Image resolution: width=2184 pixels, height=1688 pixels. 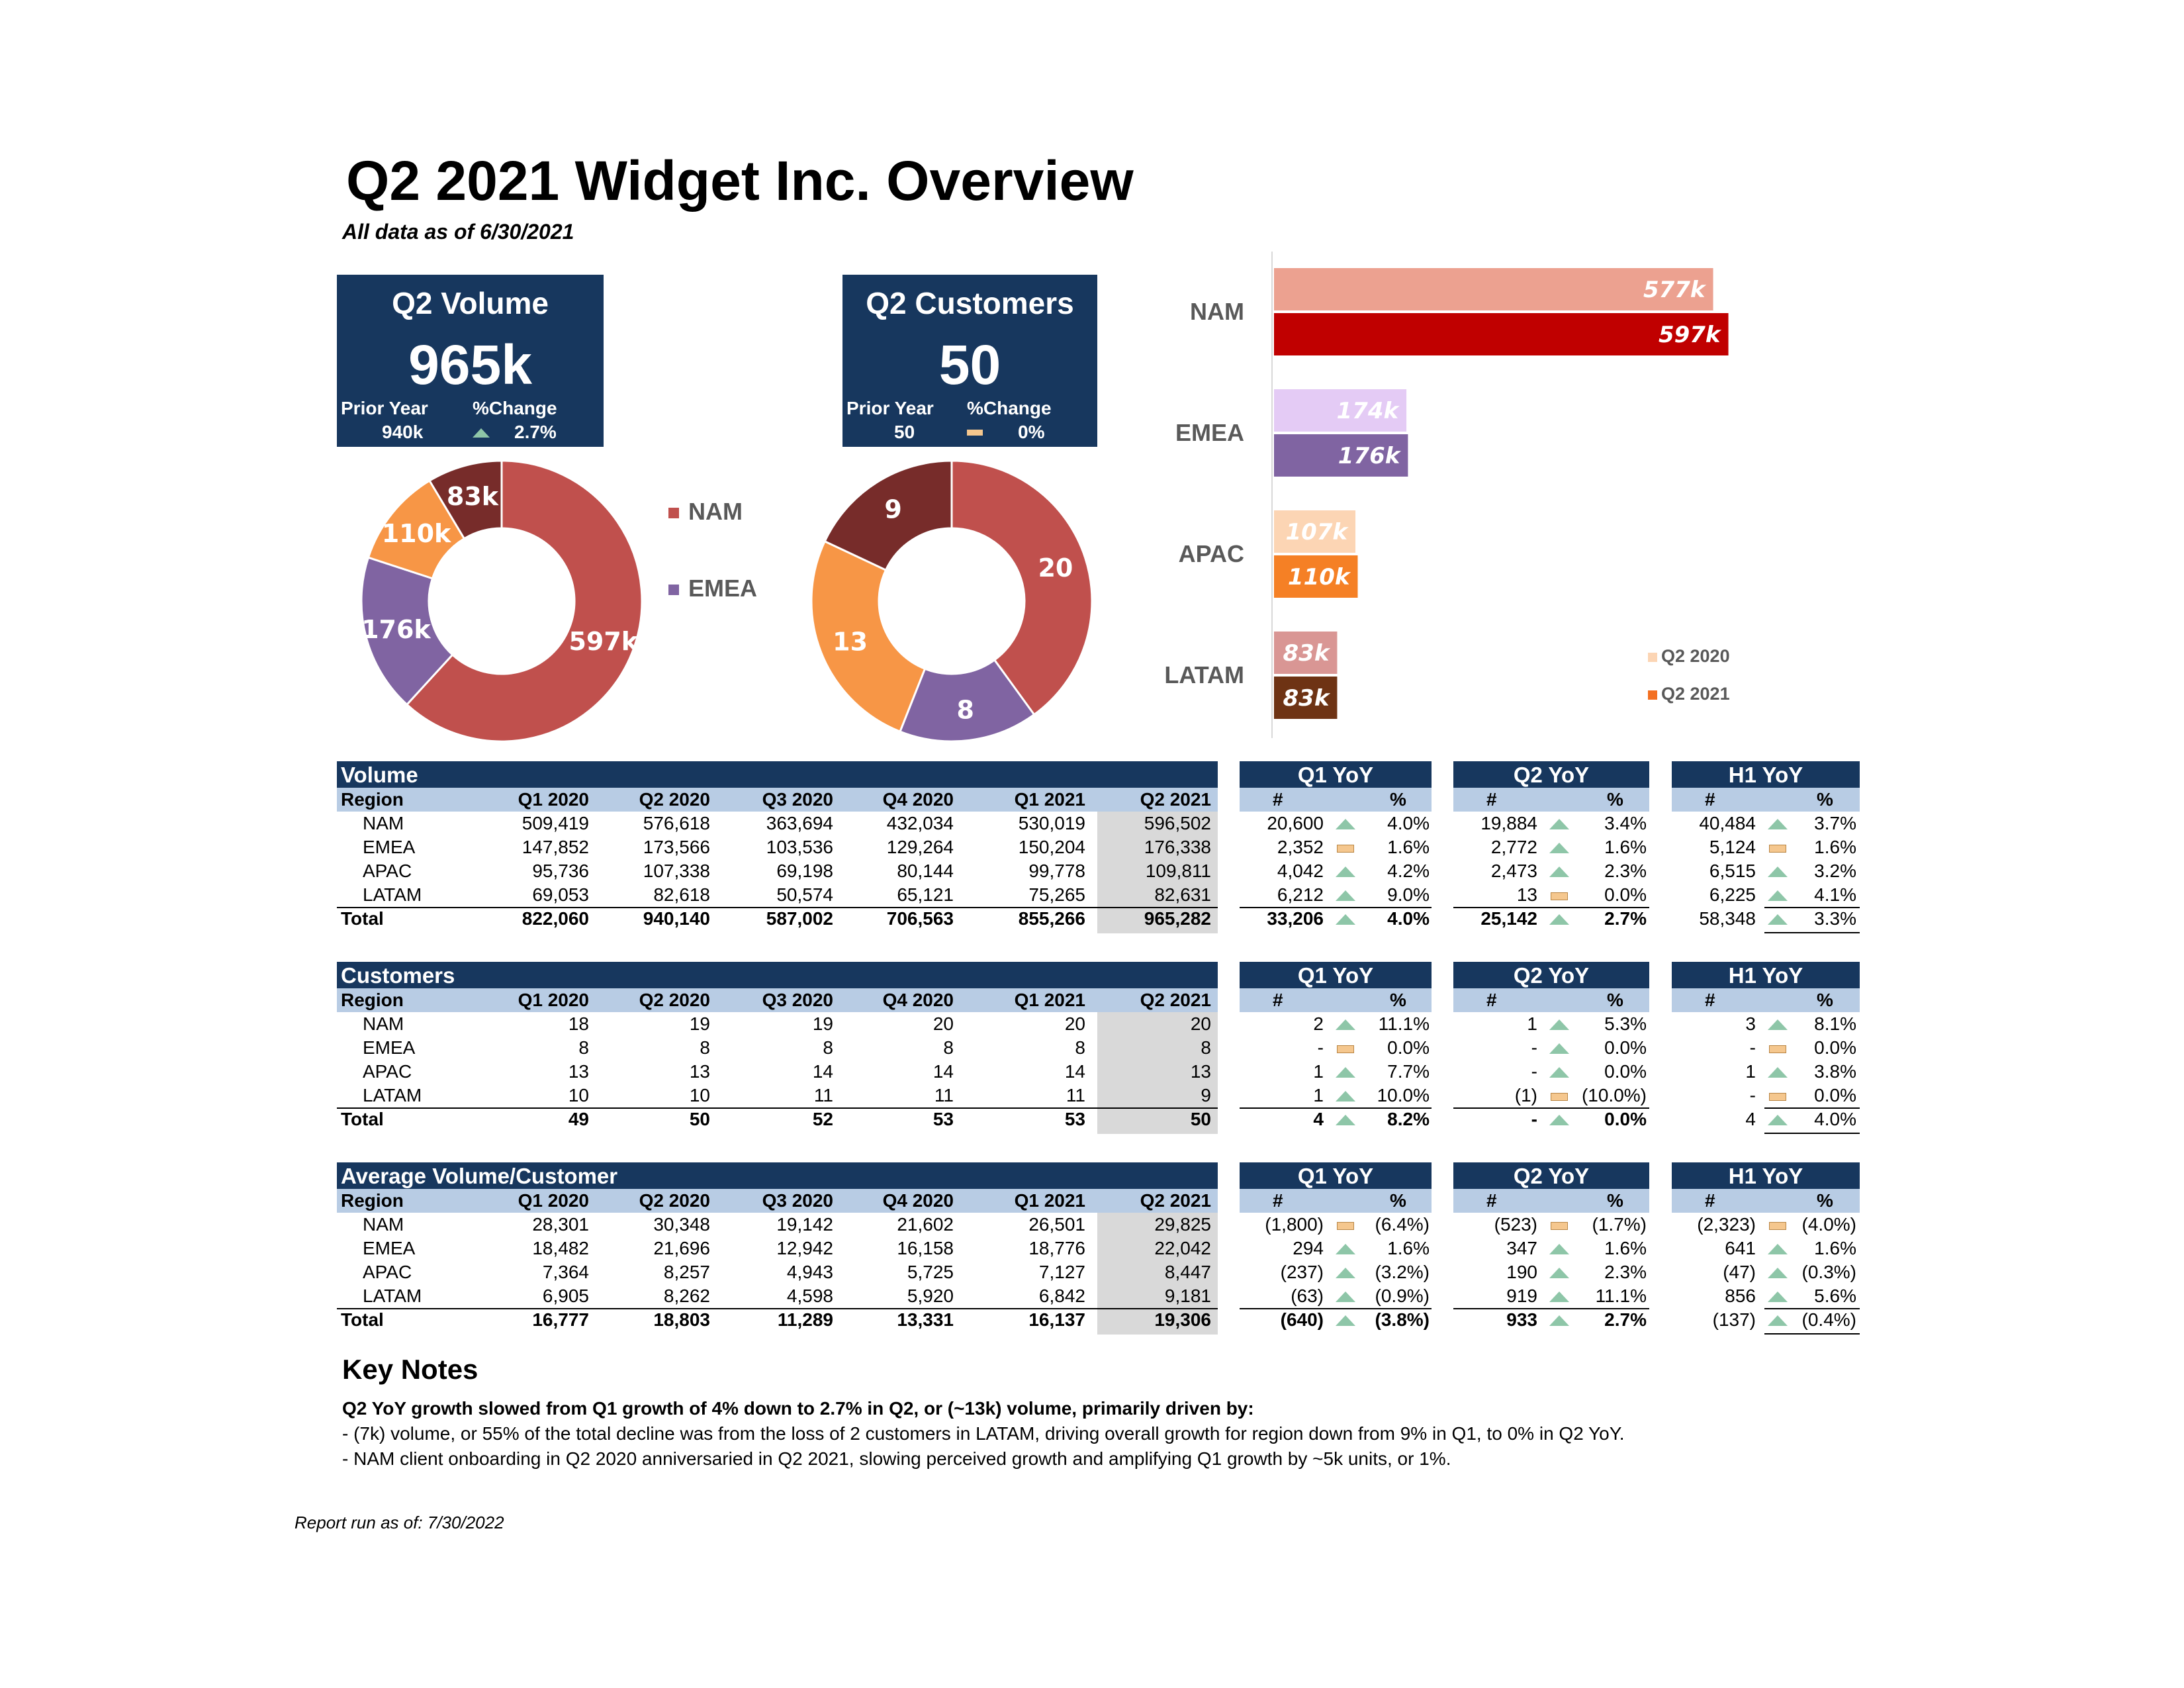 I want to click on bar-legend-q2-2021: Q2 2021, so click(x=1689, y=694).